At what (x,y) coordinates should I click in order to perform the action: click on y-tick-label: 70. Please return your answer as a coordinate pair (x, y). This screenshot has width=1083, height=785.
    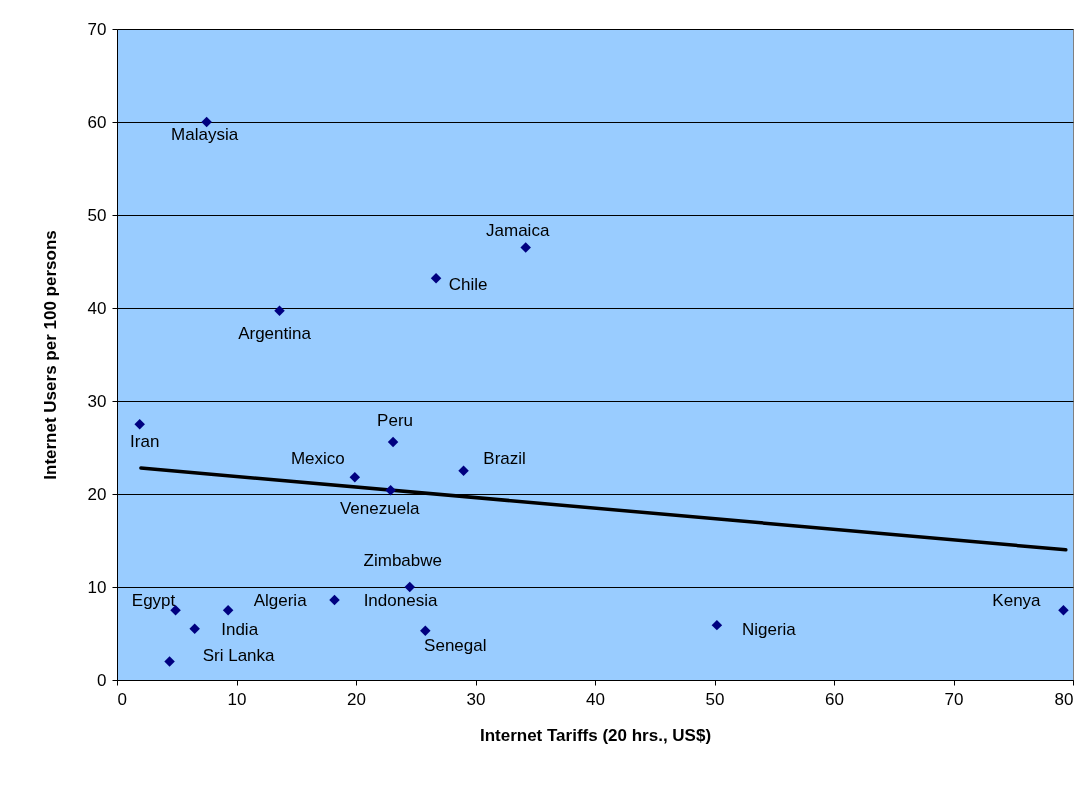
    Looking at the image, I should click on (97, 29).